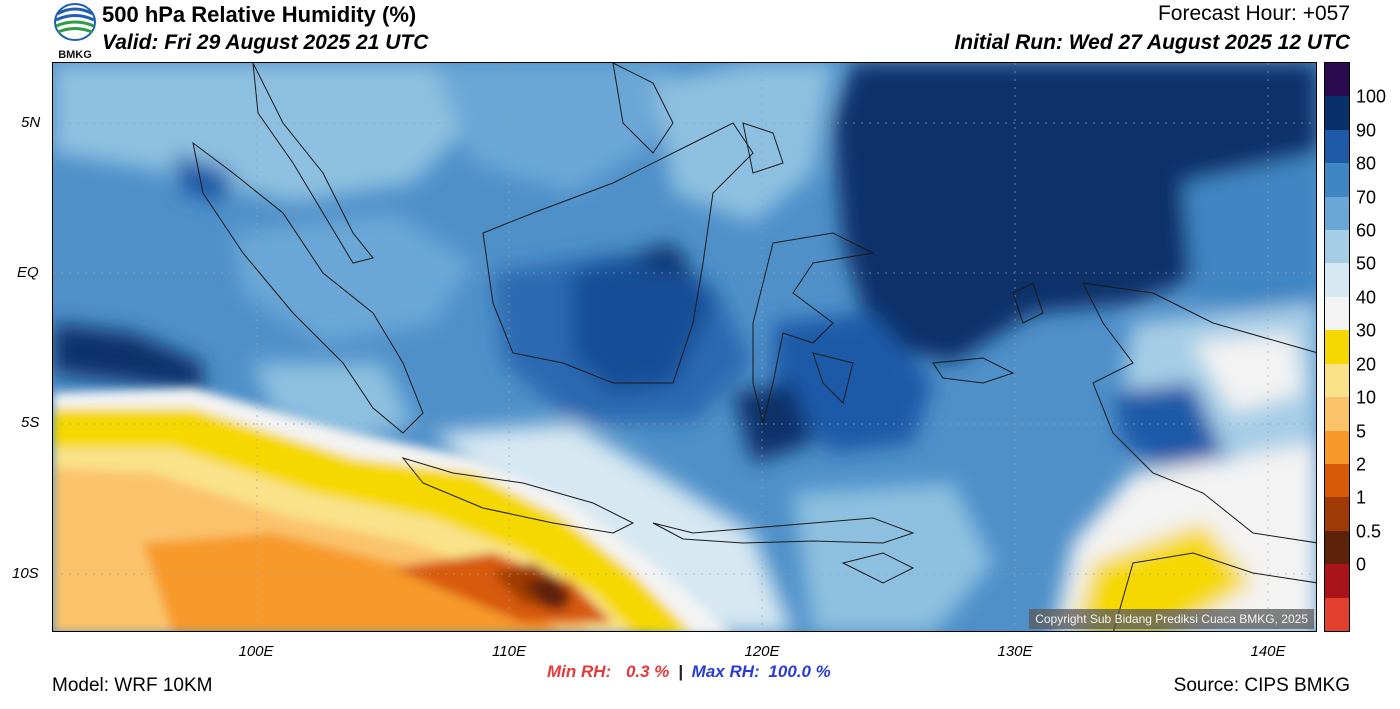 This screenshot has height=709, width=1400. I want to click on colorbar-label: 1, so click(1361, 497).